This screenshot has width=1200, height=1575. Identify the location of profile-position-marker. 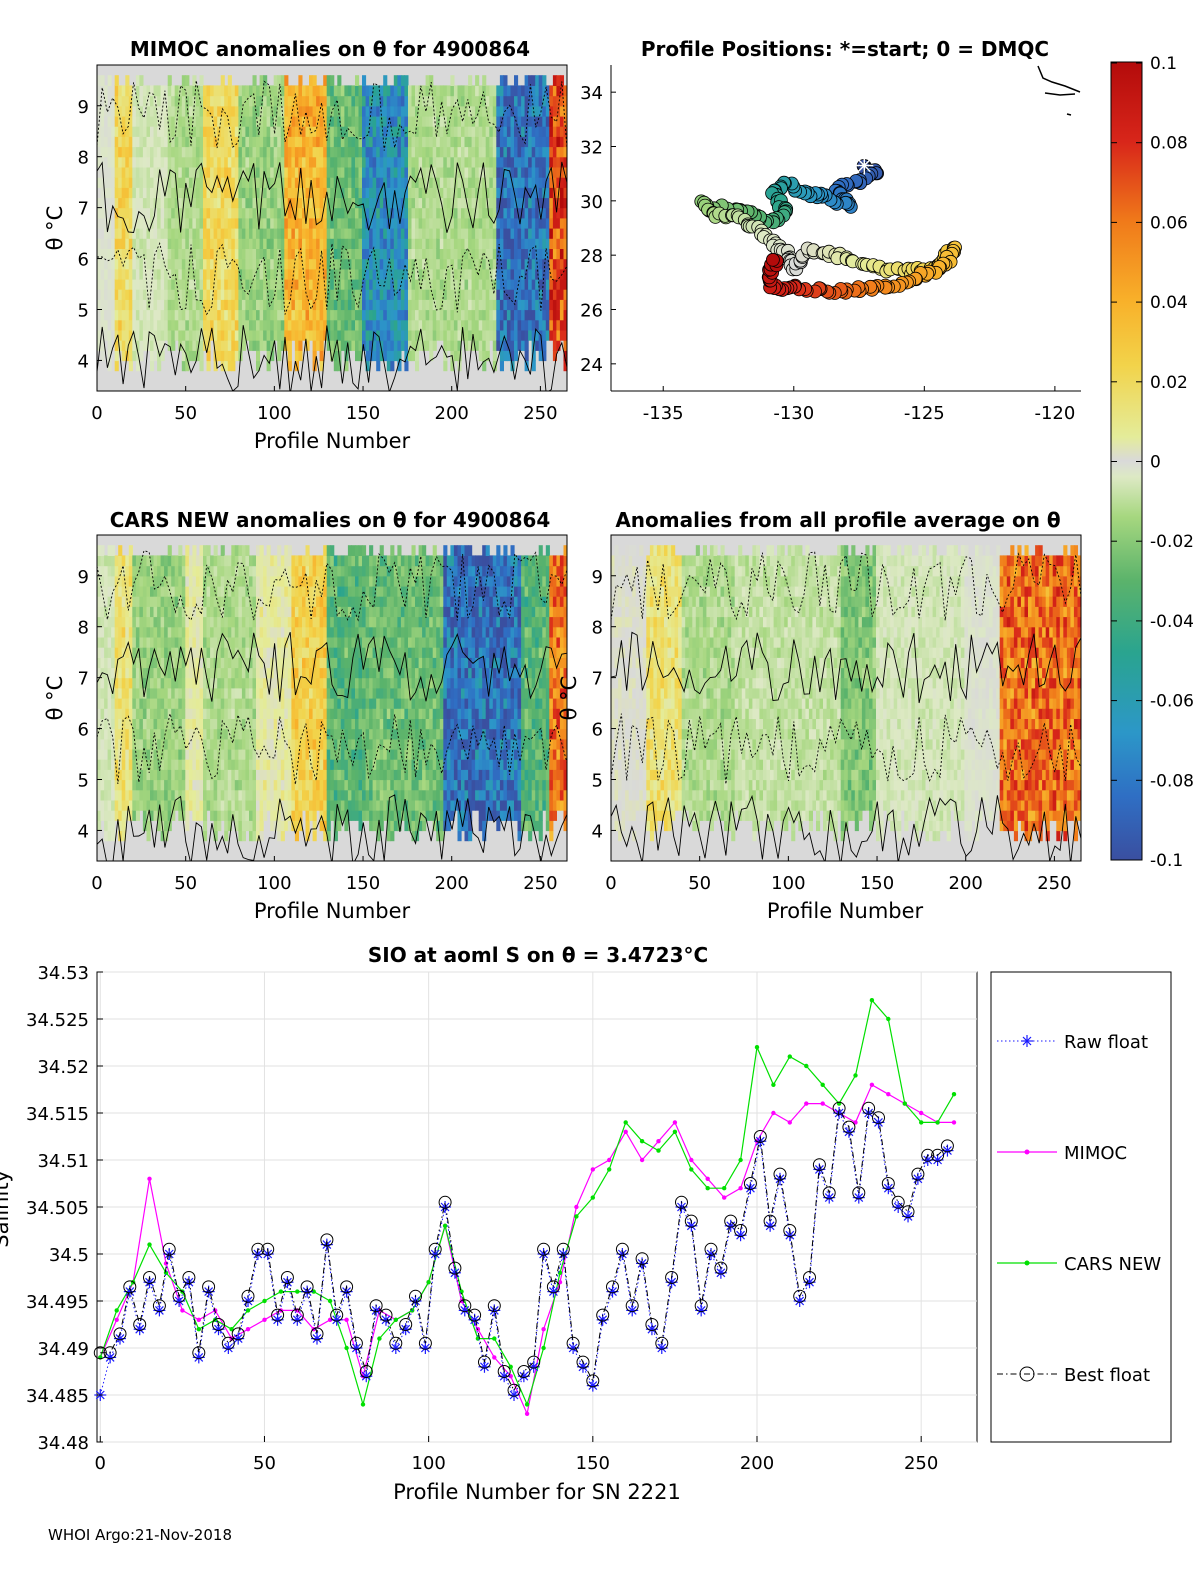
(773, 259).